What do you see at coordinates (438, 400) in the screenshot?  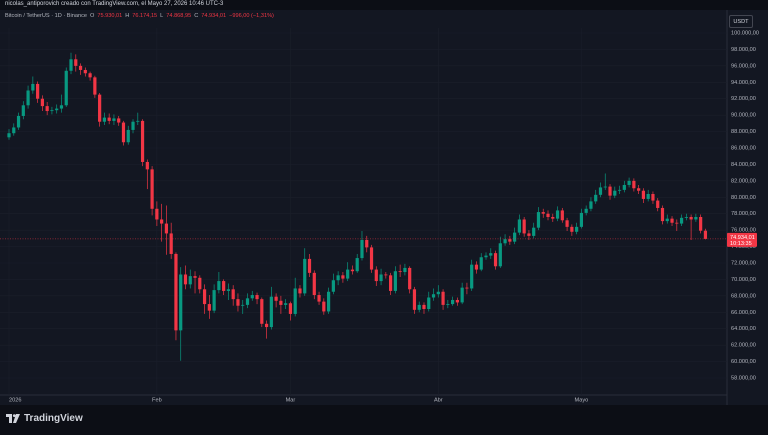 I see `x-tick-label: Abr` at bounding box center [438, 400].